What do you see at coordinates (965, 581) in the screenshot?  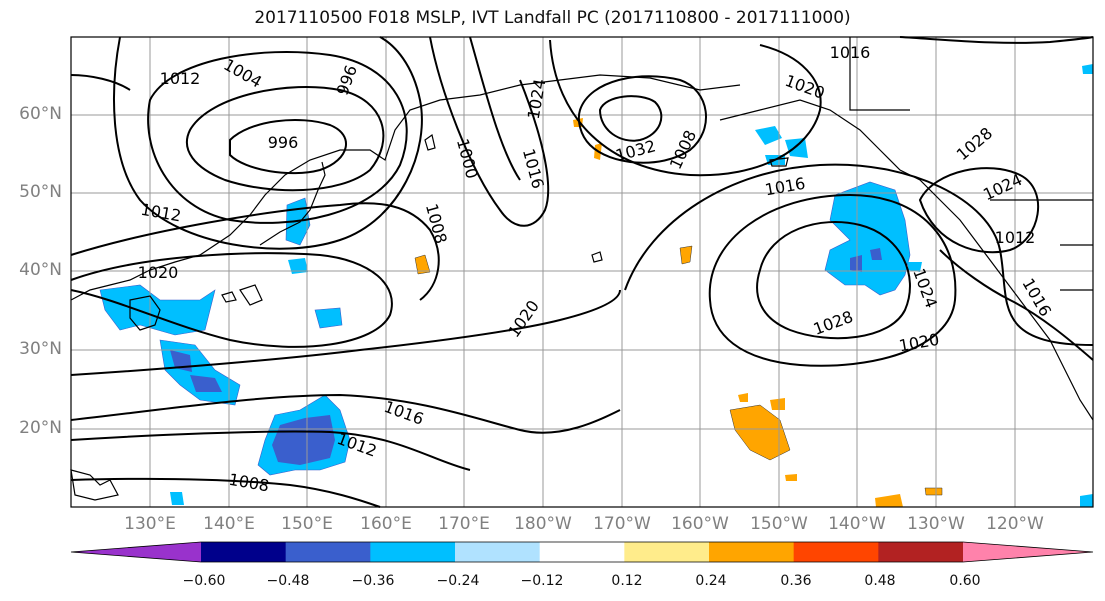 I see `colorbar-tick-label: 0.60` at bounding box center [965, 581].